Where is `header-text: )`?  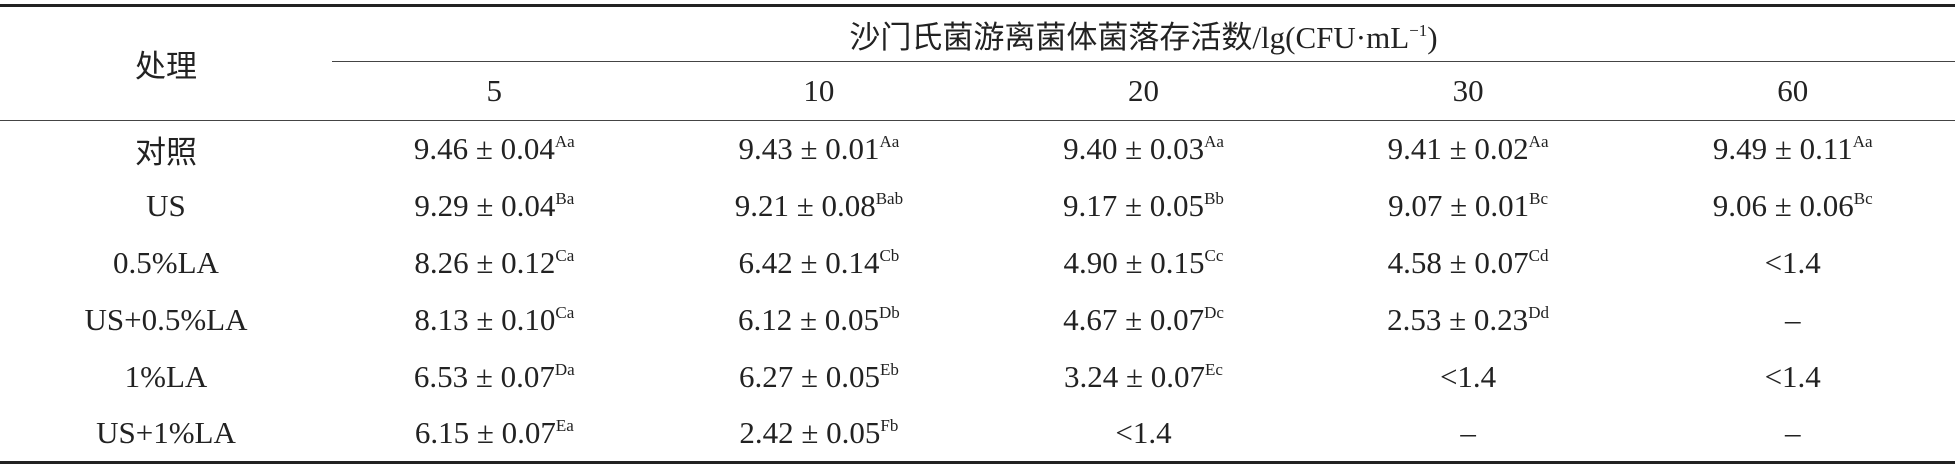
header-text: ) is located at coordinates (1432, 37).